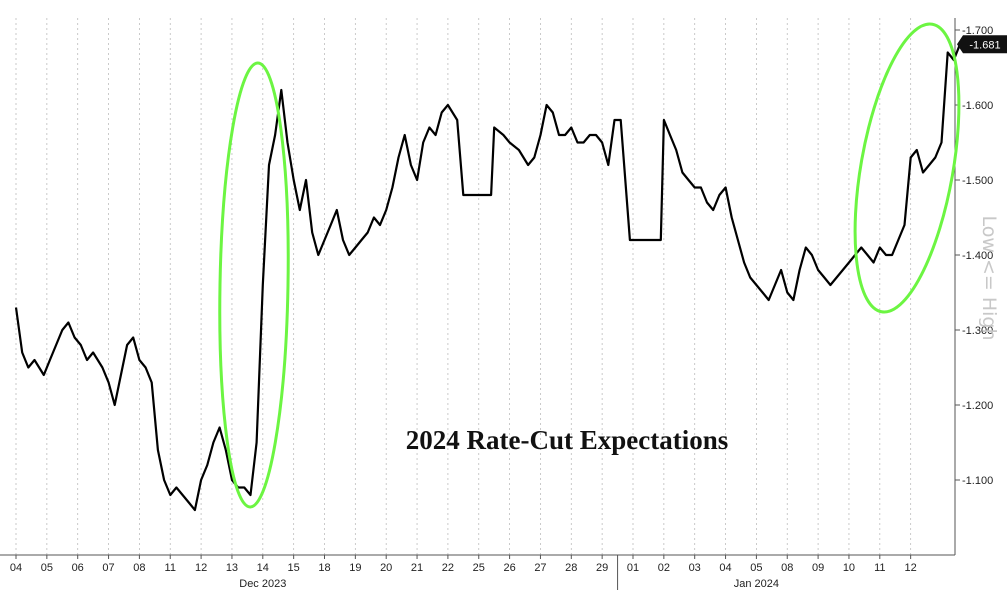  I want to click on month-label: Jan 2024, so click(756, 584).